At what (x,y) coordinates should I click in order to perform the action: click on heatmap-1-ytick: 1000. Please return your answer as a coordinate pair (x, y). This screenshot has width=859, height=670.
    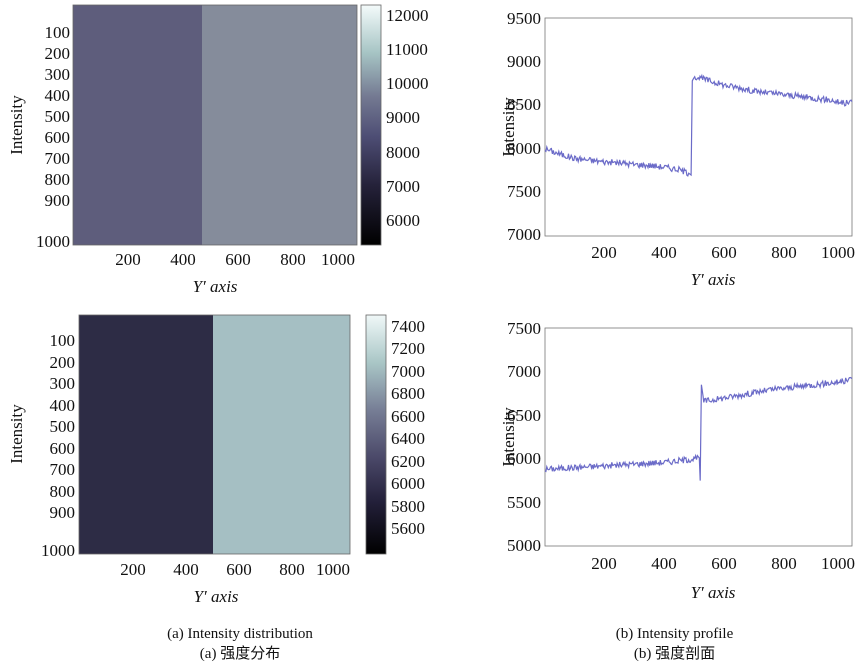
    Looking at the image, I should click on (53, 241).